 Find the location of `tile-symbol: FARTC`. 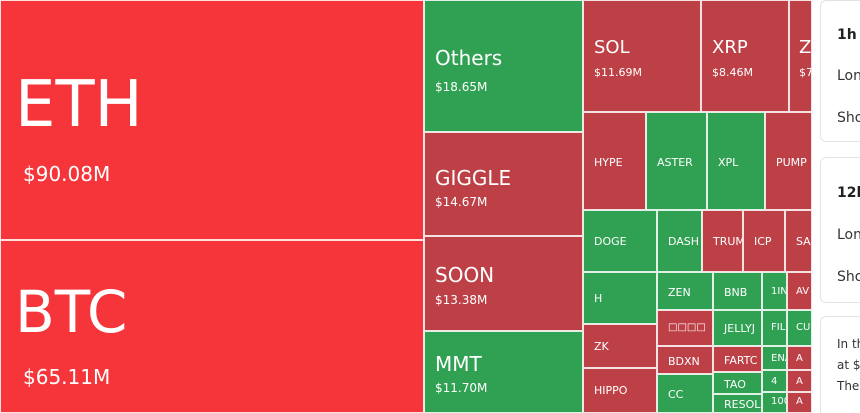

tile-symbol: FARTC is located at coordinates (741, 360).